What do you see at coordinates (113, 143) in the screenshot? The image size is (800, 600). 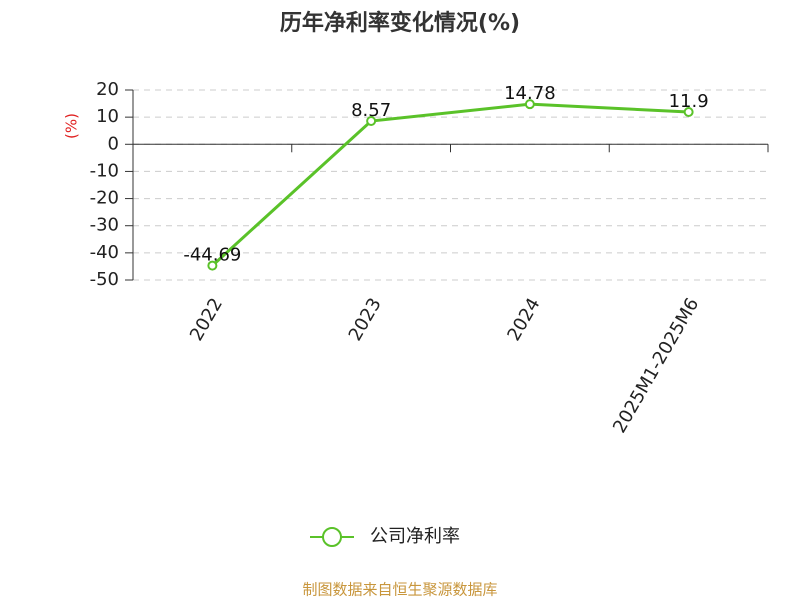 I see `y-tick-label: 0` at bounding box center [113, 143].